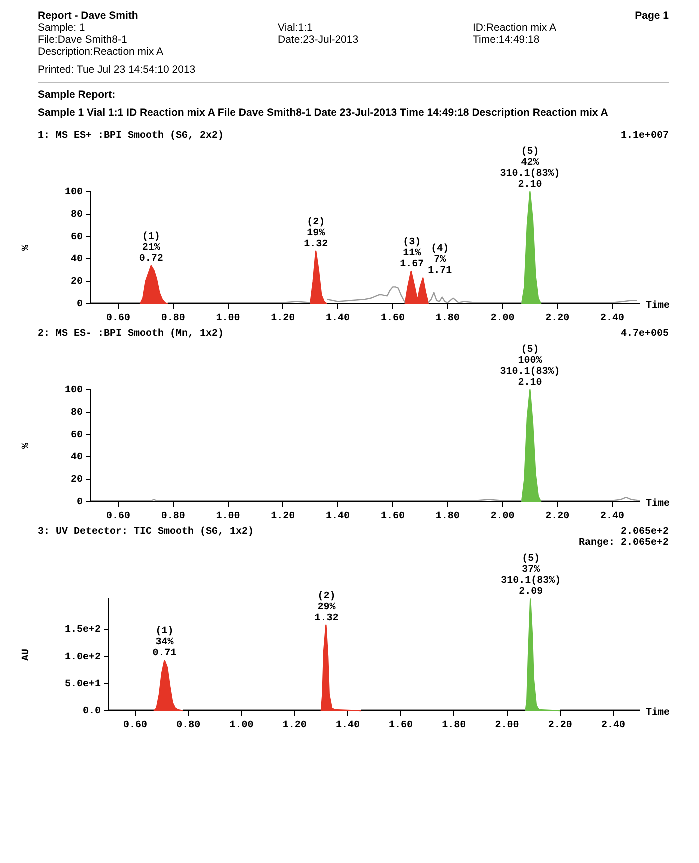  What do you see at coordinates (77, 95) in the screenshot?
I see `text: Sample Report:` at bounding box center [77, 95].